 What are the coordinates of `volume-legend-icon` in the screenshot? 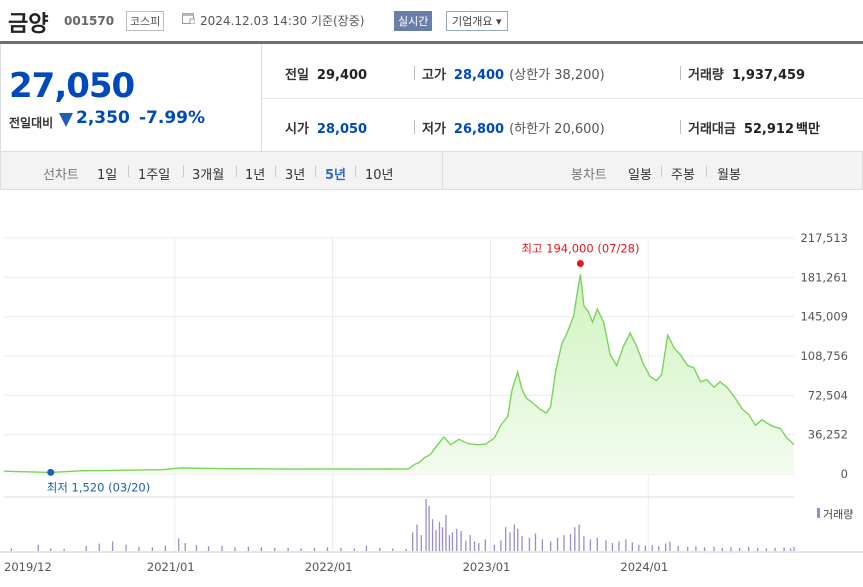 It's located at (818, 513).